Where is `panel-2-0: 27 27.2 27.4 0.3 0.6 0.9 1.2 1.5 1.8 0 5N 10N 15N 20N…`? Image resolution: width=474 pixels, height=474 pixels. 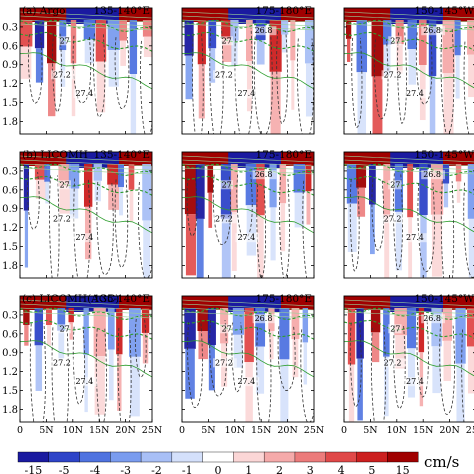
panel-2-0: 27 27.2 27.4 0.3 0.6 0.9 1.2 1.5 1.8 0 5N 10N 15N 20N… is located at coordinates (82, 364).